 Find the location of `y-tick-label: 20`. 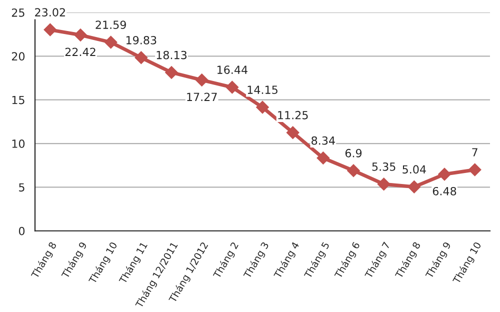

y-tick-label: 20 is located at coordinates (18, 56).